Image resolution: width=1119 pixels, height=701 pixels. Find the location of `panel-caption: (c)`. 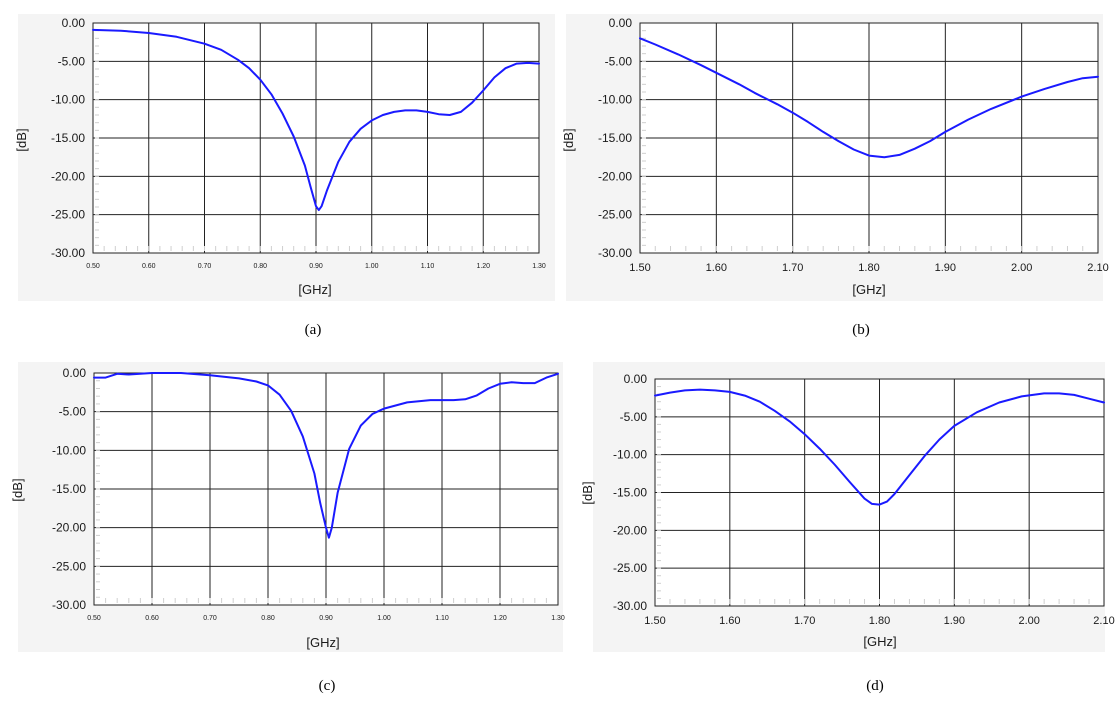

panel-caption: (c) is located at coordinates (327, 686).